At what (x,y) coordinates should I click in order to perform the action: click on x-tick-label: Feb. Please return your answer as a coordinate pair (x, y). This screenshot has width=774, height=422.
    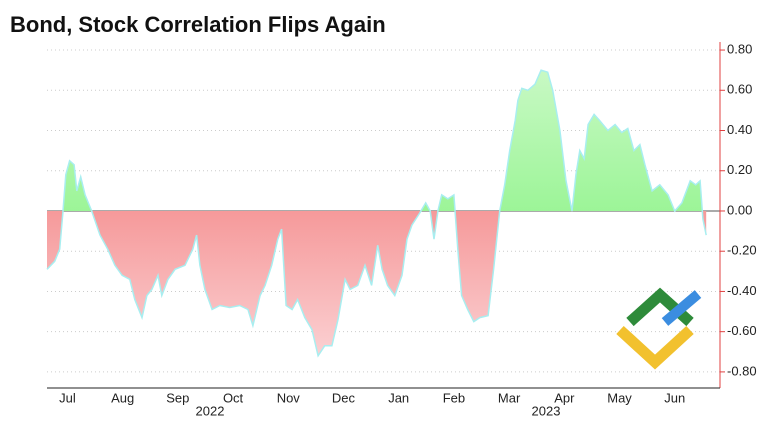
    Looking at the image, I should click on (454, 397).